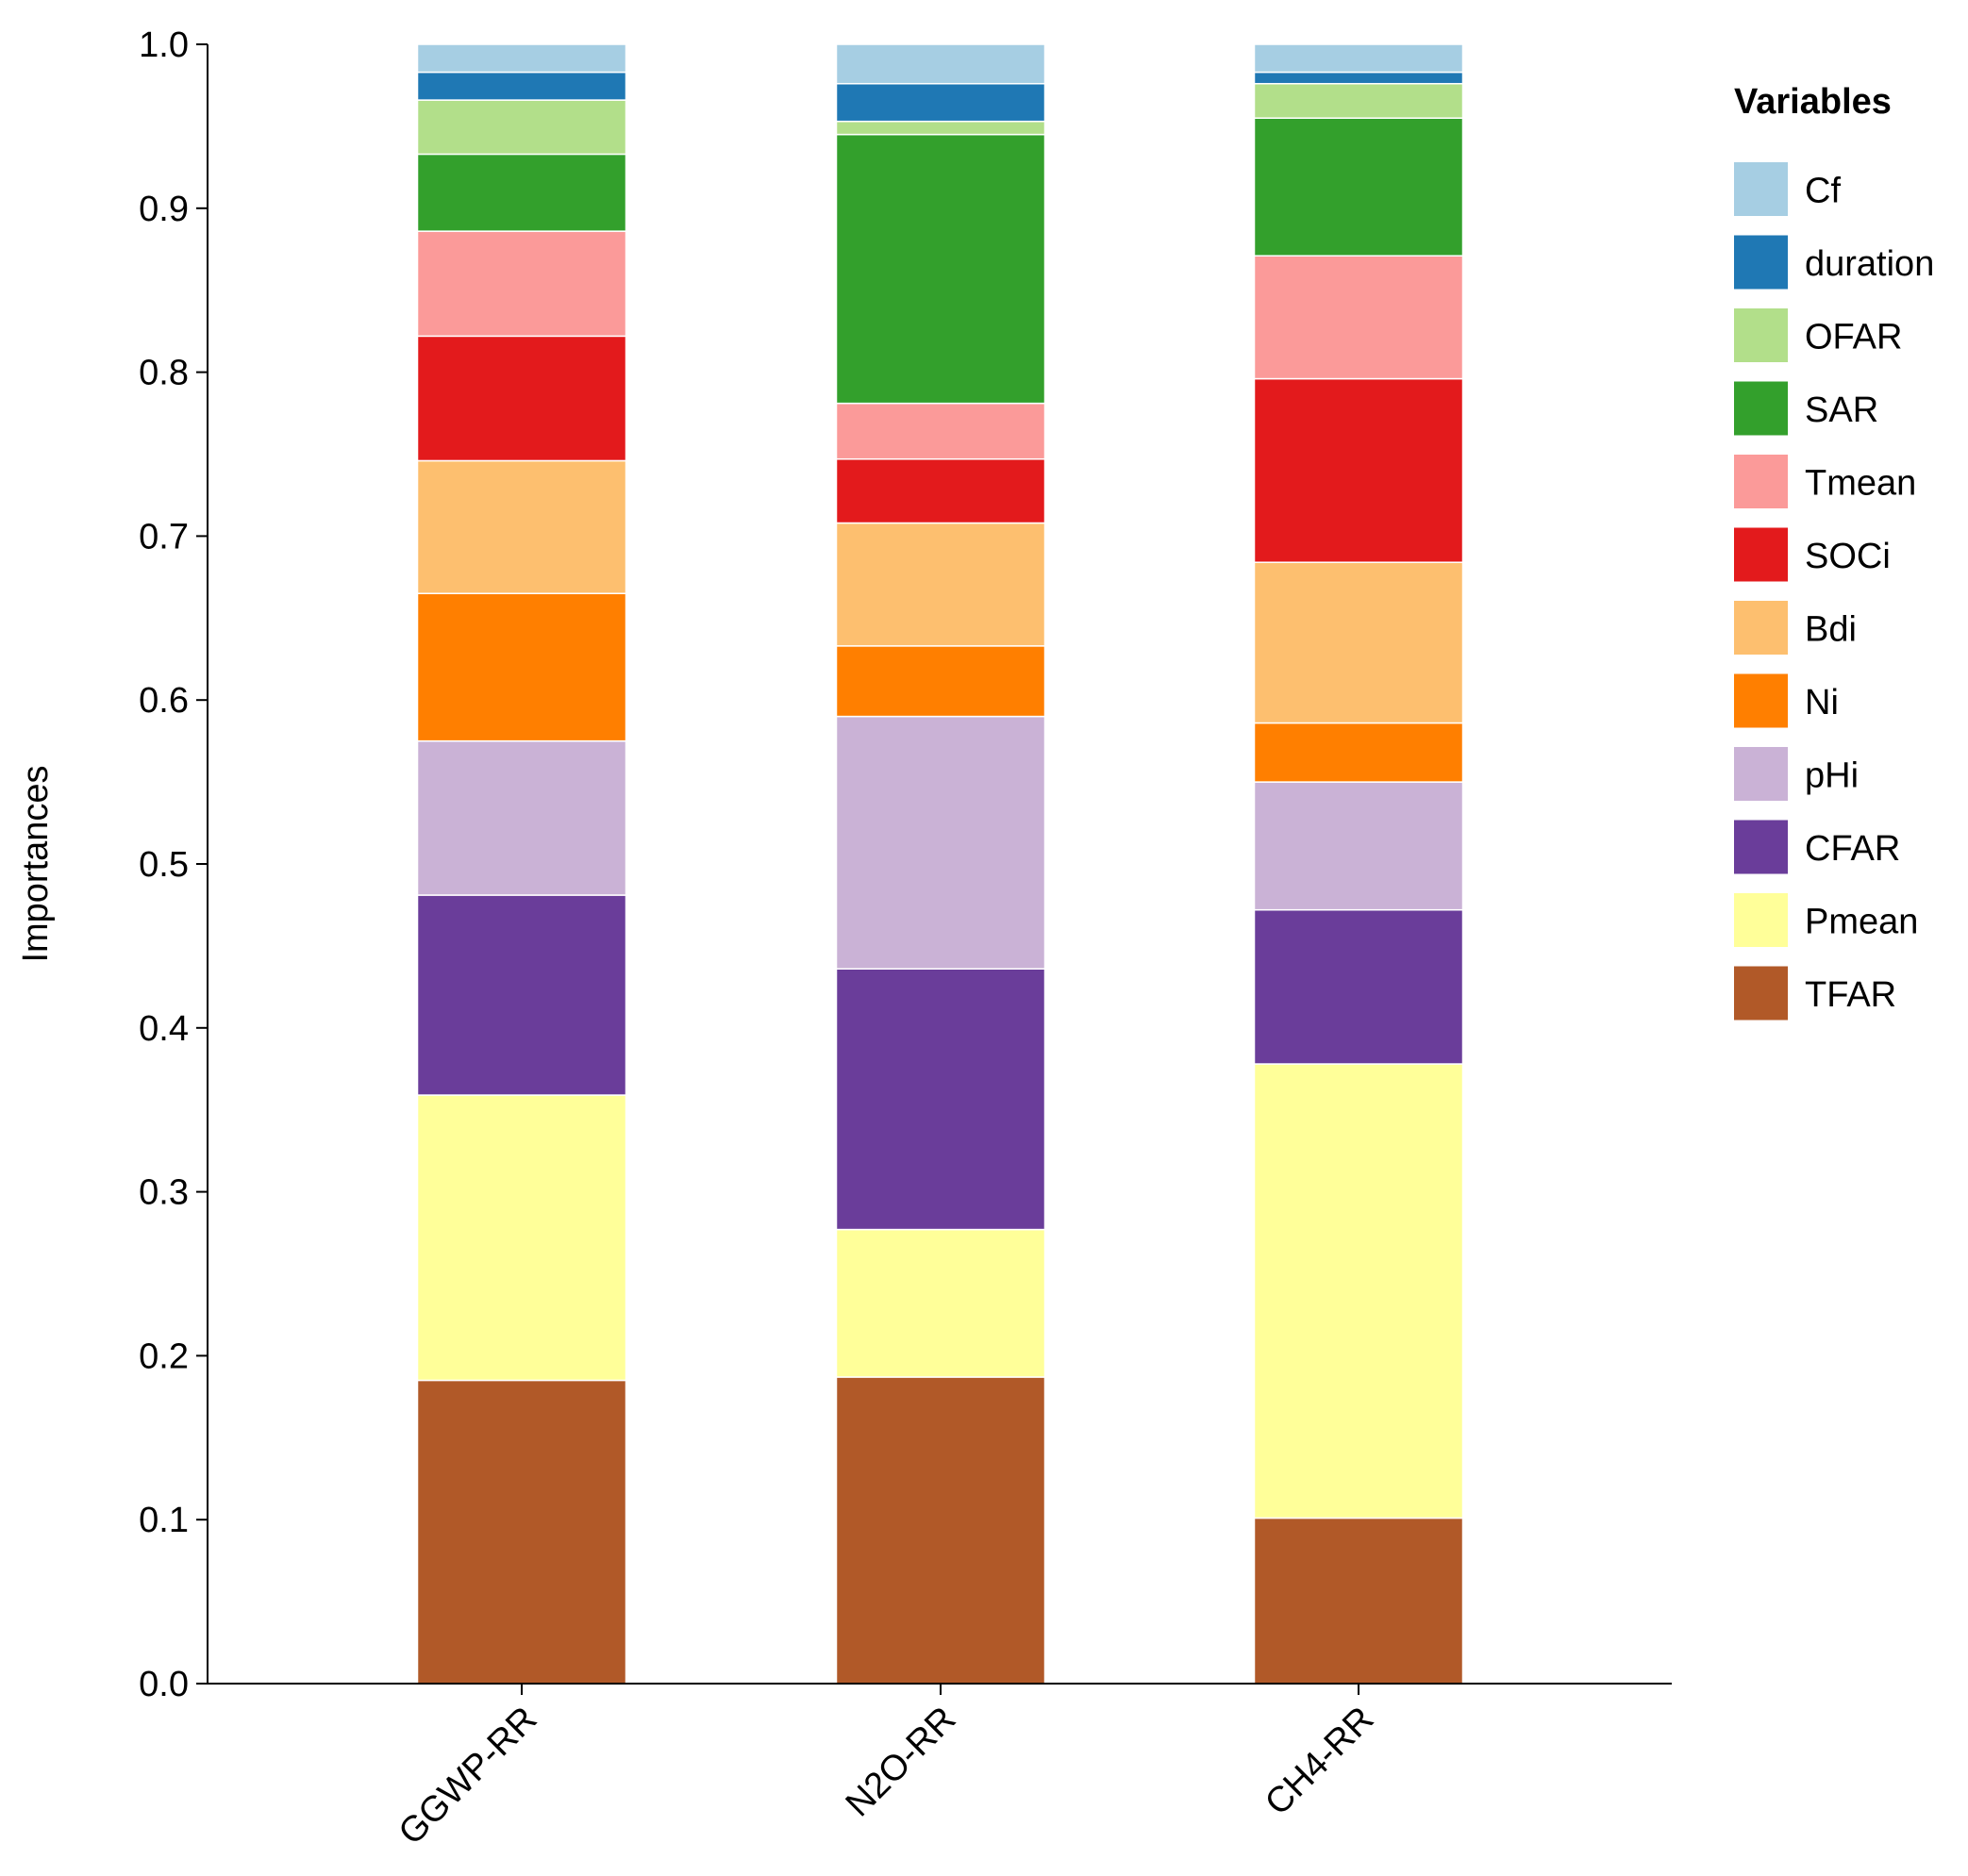  Describe the element at coordinates (1761, 189) in the screenshot. I see `legend-swatch-cf` at that location.